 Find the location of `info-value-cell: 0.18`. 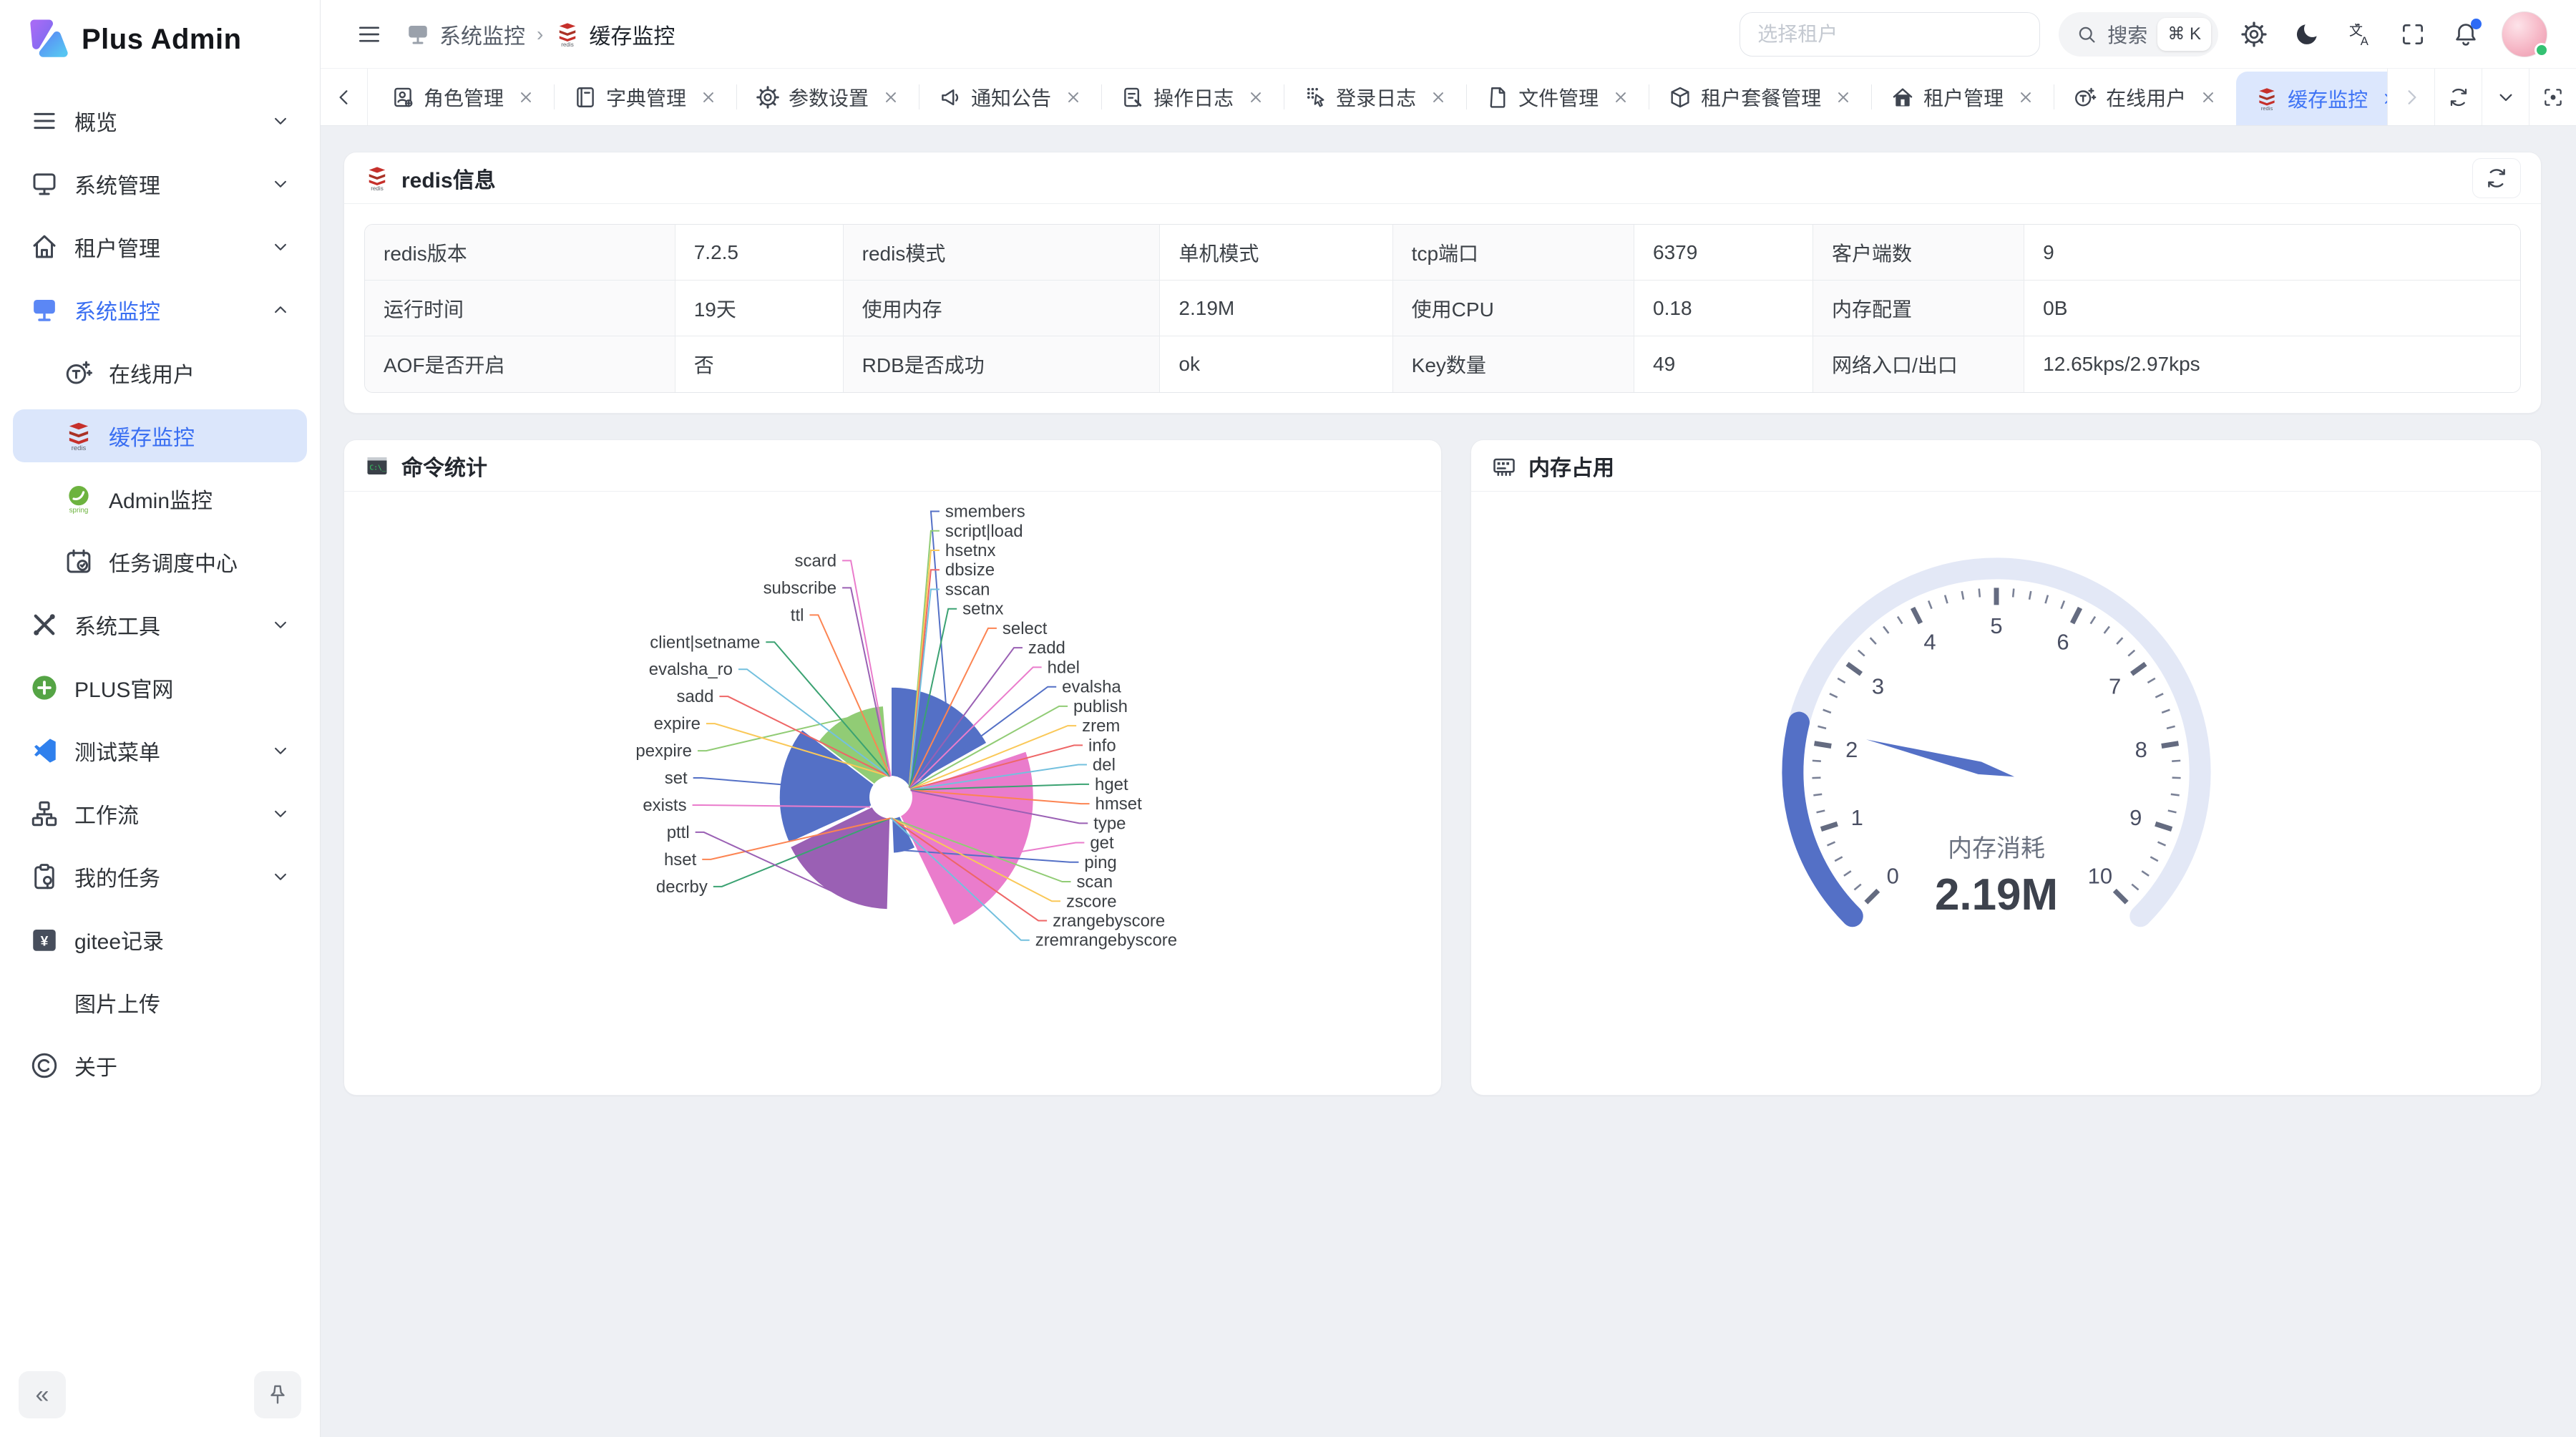

info-value-cell: 0.18 is located at coordinates (1724, 308).